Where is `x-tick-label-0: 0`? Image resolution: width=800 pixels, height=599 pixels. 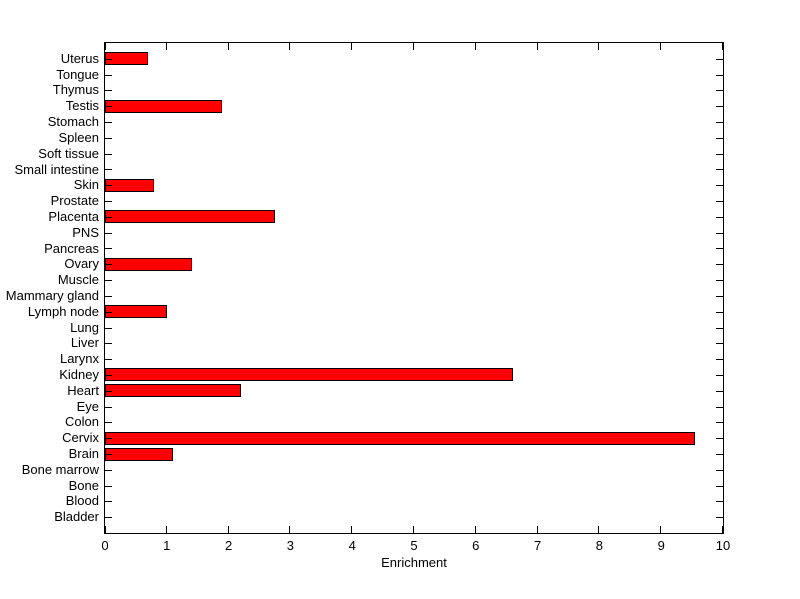 x-tick-label-0: 0 is located at coordinates (105, 545).